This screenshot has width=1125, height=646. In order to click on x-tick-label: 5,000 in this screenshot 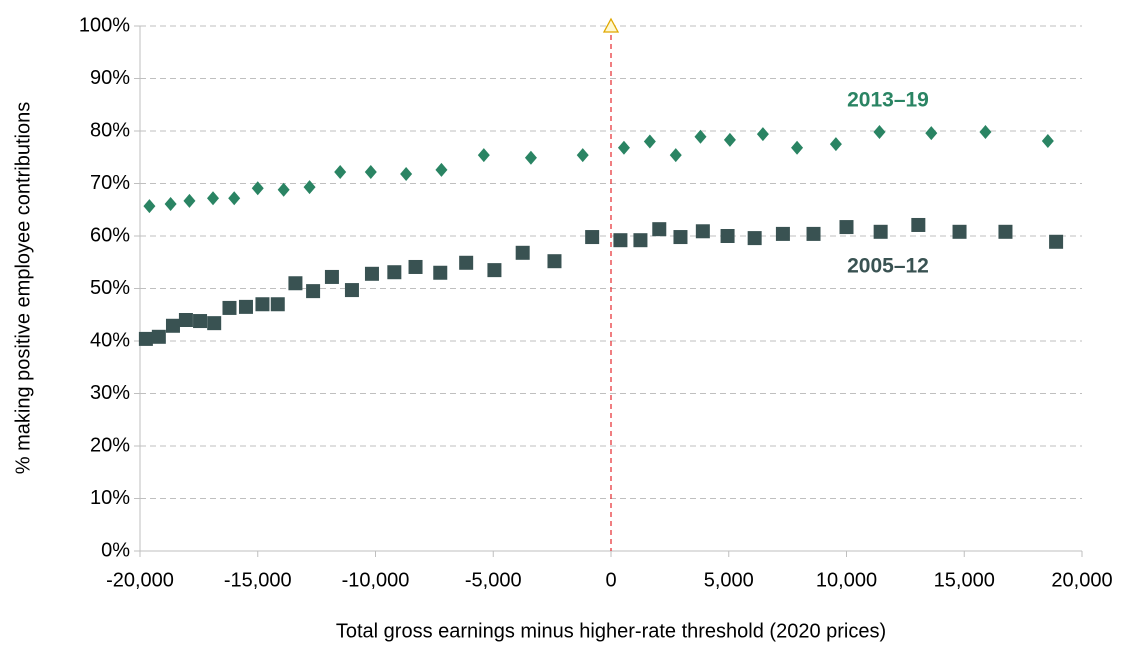, I will do `click(729, 580)`.